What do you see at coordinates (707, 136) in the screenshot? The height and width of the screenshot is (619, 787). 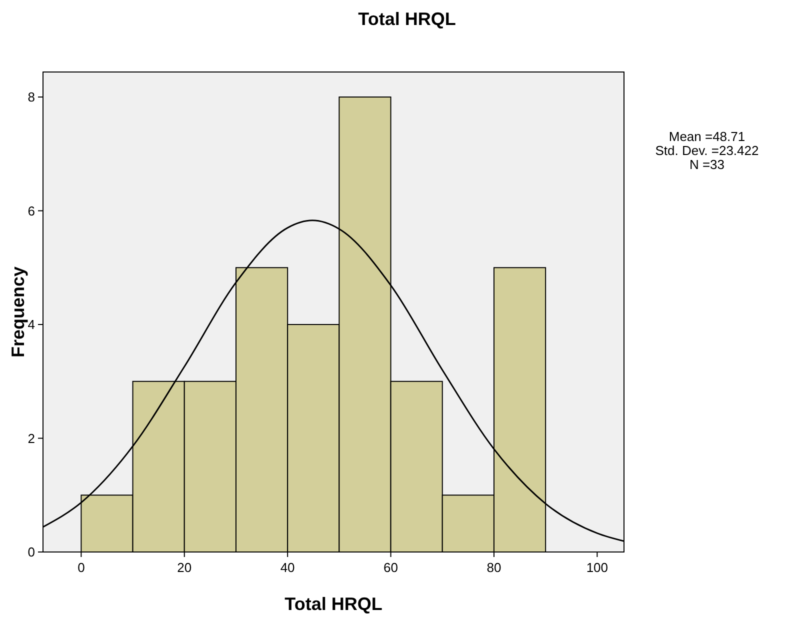 I see `text: Mean =48.71` at bounding box center [707, 136].